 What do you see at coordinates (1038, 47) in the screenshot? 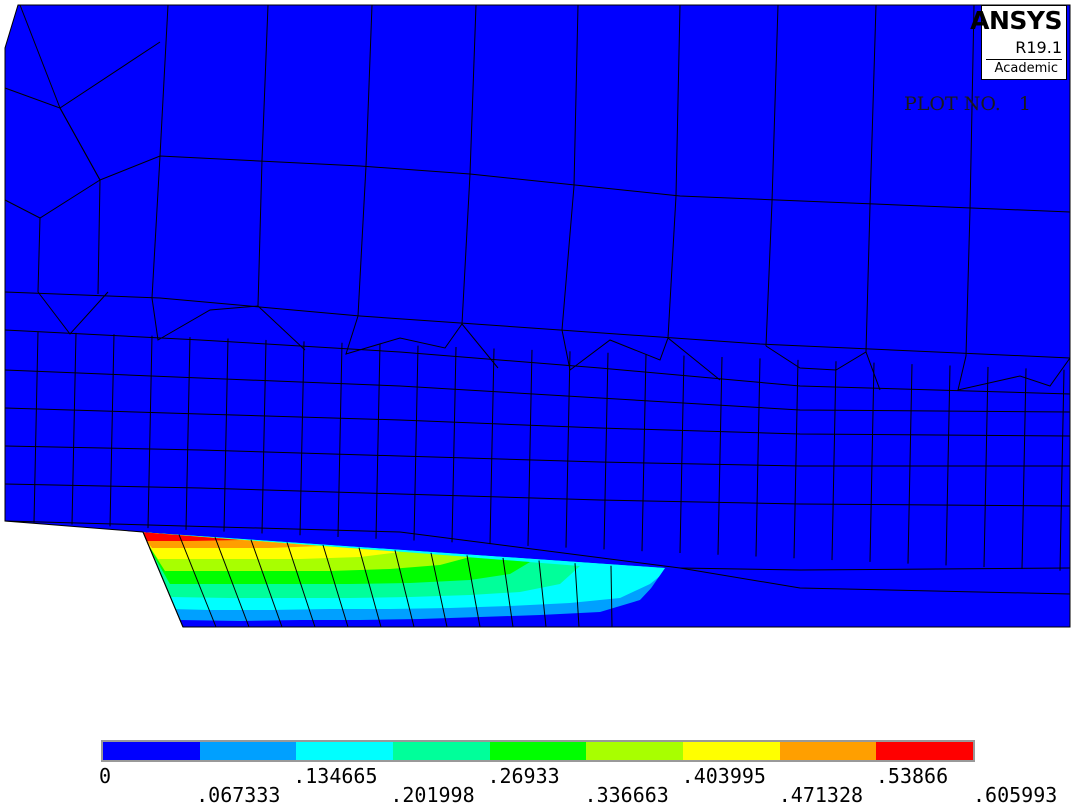
I see `logo-version: R19.1` at bounding box center [1038, 47].